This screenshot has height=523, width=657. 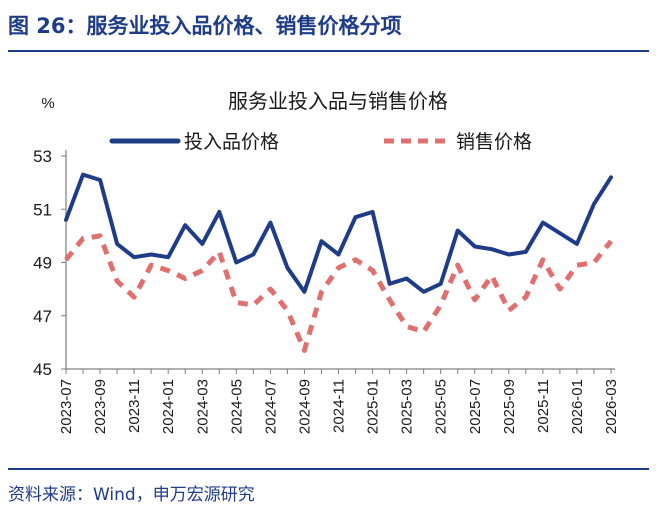 What do you see at coordinates (339, 406) in the screenshot?
I see `x-tick-label: 2024-11` at bounding box center [339, 406].